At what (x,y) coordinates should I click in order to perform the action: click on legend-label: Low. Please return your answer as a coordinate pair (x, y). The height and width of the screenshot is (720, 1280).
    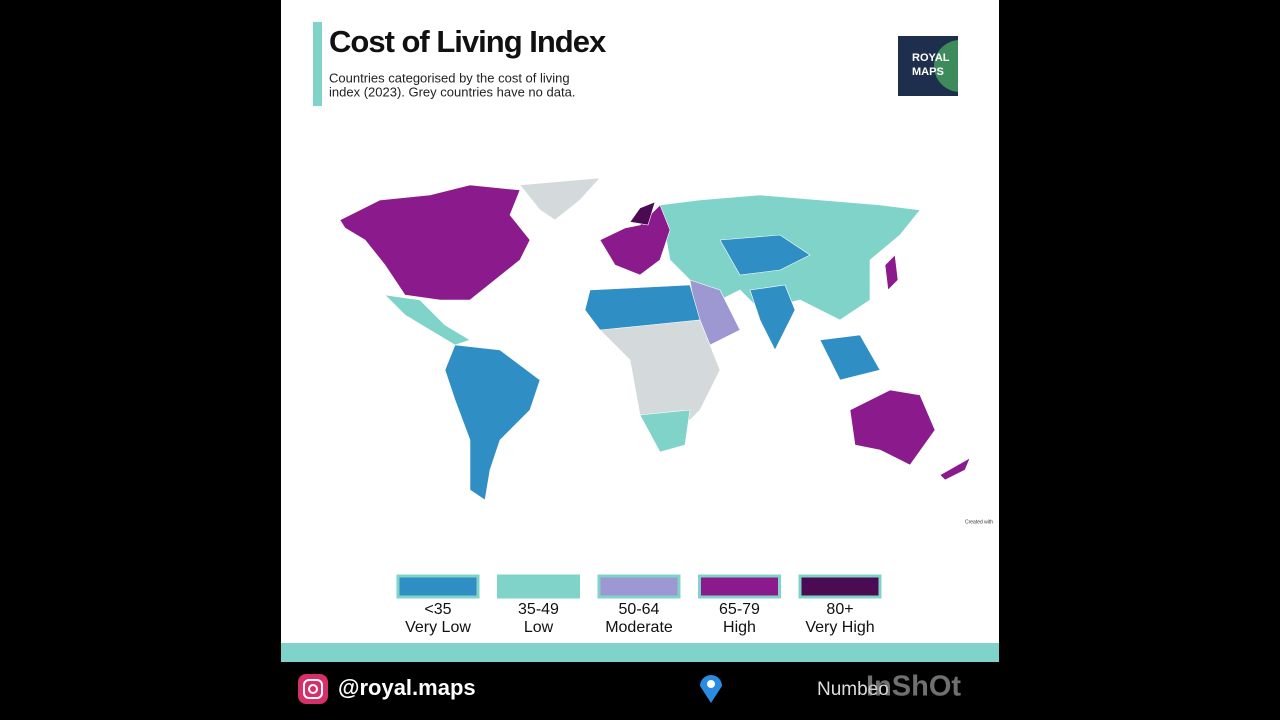
    Looking at the image, I should click on (539, 627).